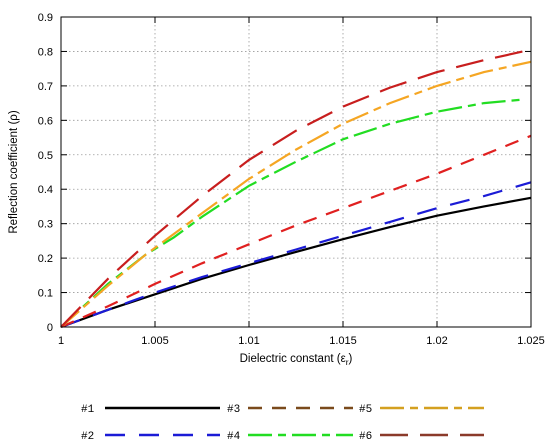 This screenshot has height=447, width=550. What do you see at coordinates (61, 341) in the screenshot?
I see `x-tick-label: 1` at bounding box center [61, 341].